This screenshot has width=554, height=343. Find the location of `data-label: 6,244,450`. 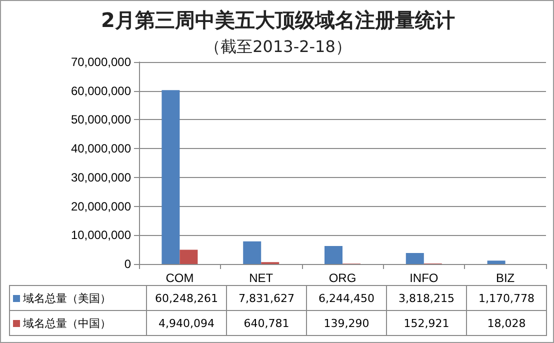

data-label: 6,244,450 is located at coordinates (346, 298).